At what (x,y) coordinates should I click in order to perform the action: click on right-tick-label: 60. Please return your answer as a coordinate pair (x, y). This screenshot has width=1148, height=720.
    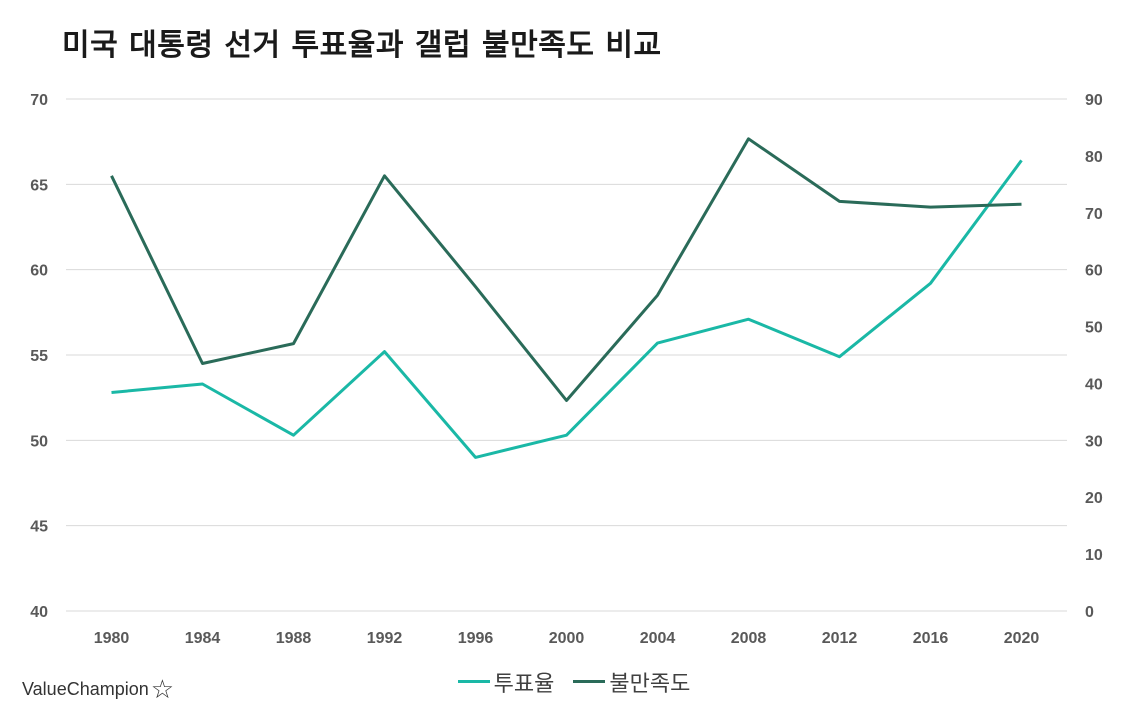
    Looking at the image, I should click on (1094, 271).